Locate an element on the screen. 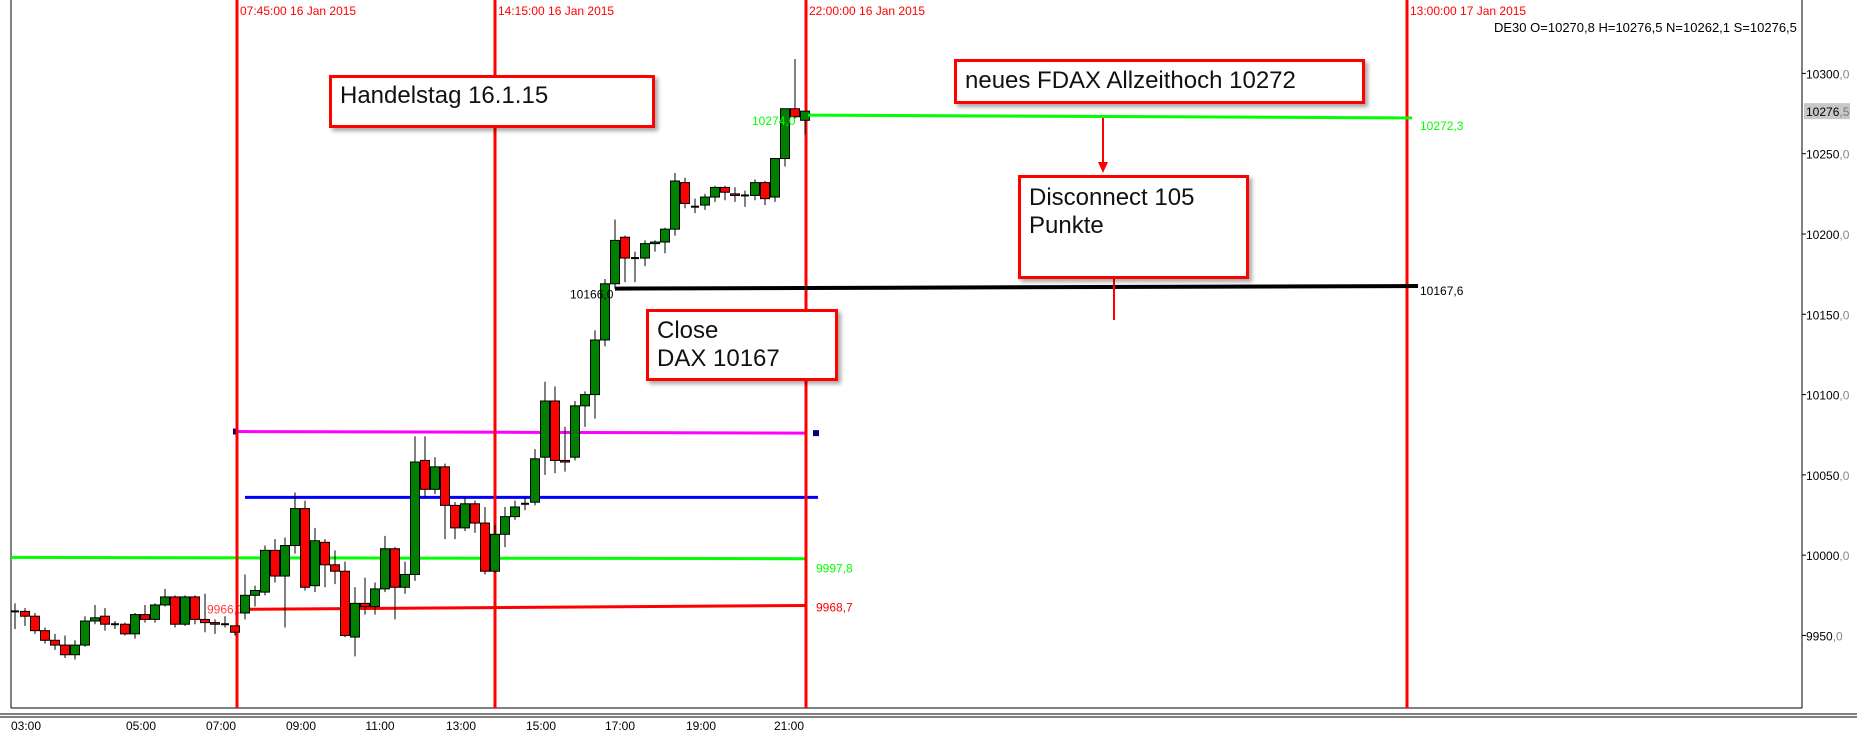 The height and width of the screenshot is (735, 1857). level-label: 9997,8 is located at coordinates (834, 569).